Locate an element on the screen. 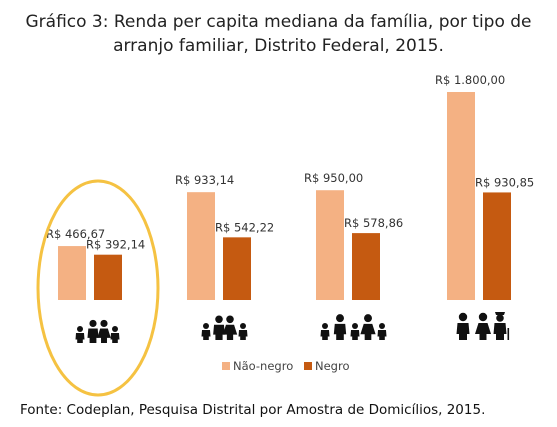  family-couple-three-children-icon is located at coordinates (353, 327).